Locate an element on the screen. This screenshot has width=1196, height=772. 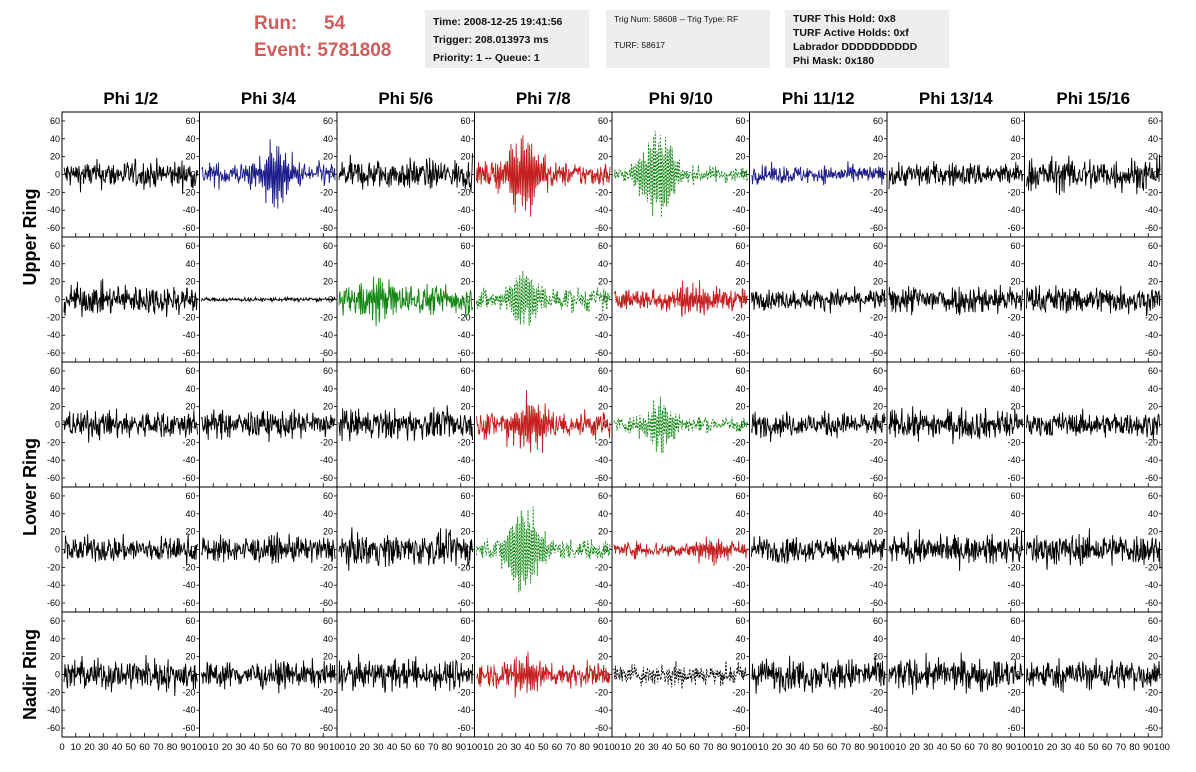
event-value: 5781808 is located at coordinates (354, 50).